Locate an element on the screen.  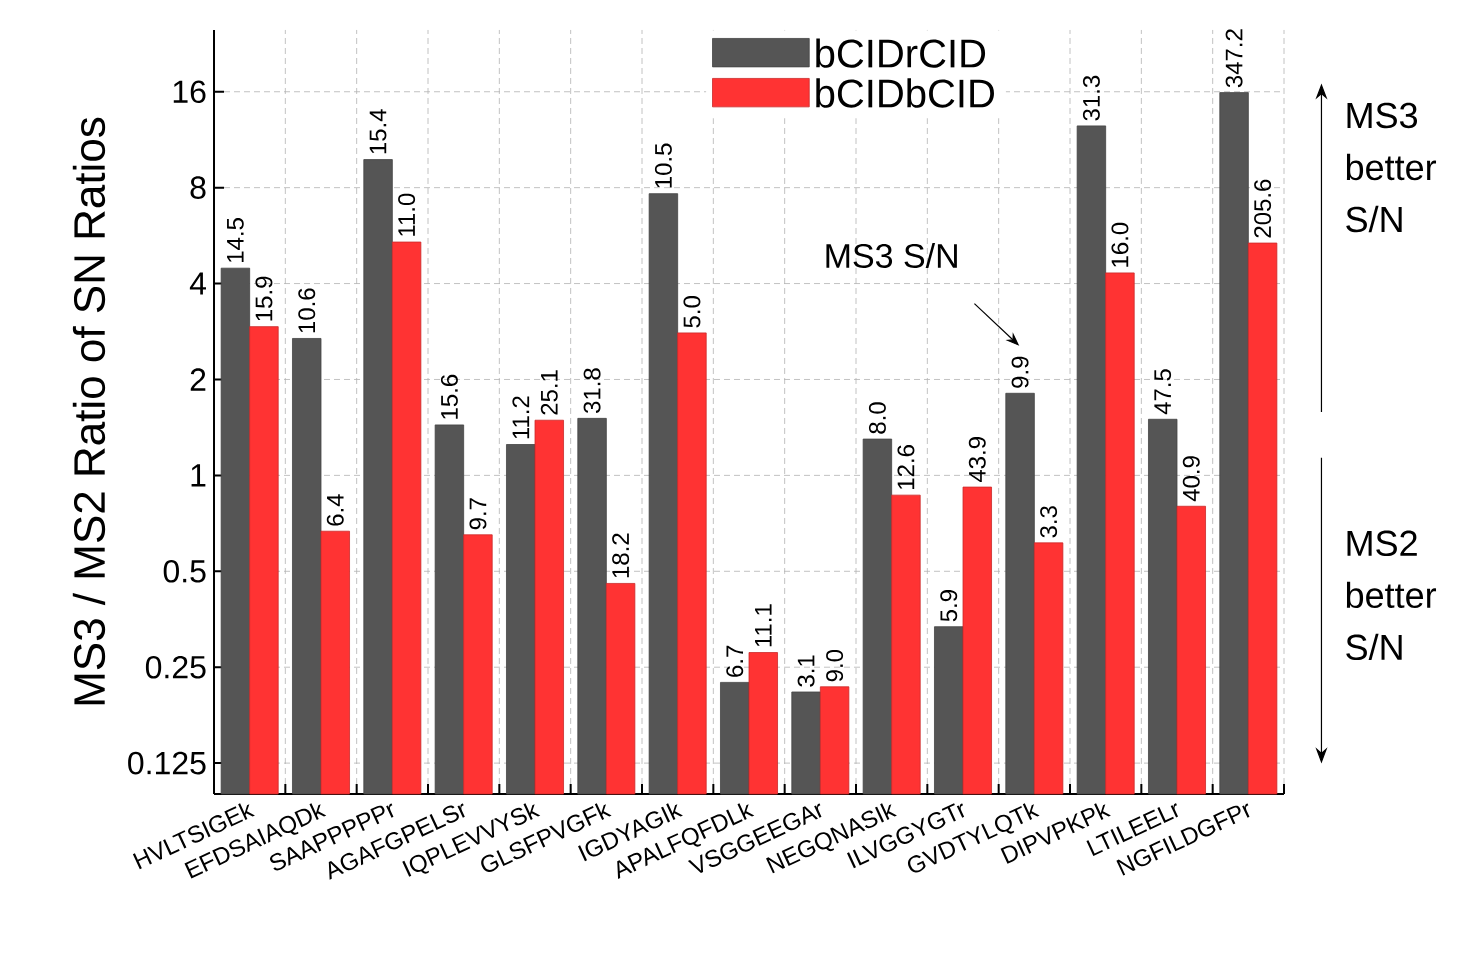
annotation: 11.0 is located at coordinates (407, 214).